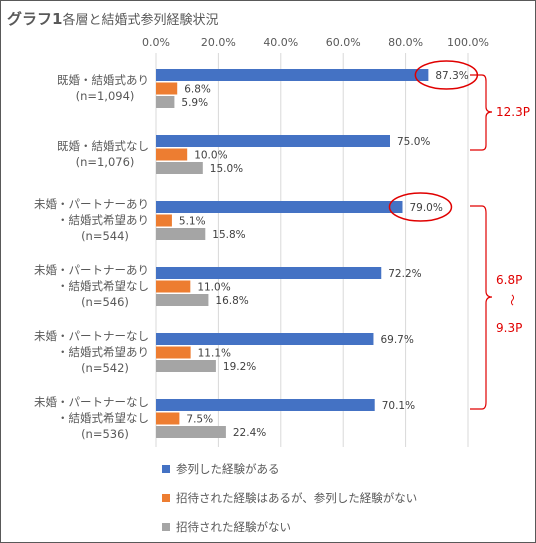  What do you see at coordinates (481, 307) in the screenshot?
I see `bracket-bottom` at bounding box center [481, 307].